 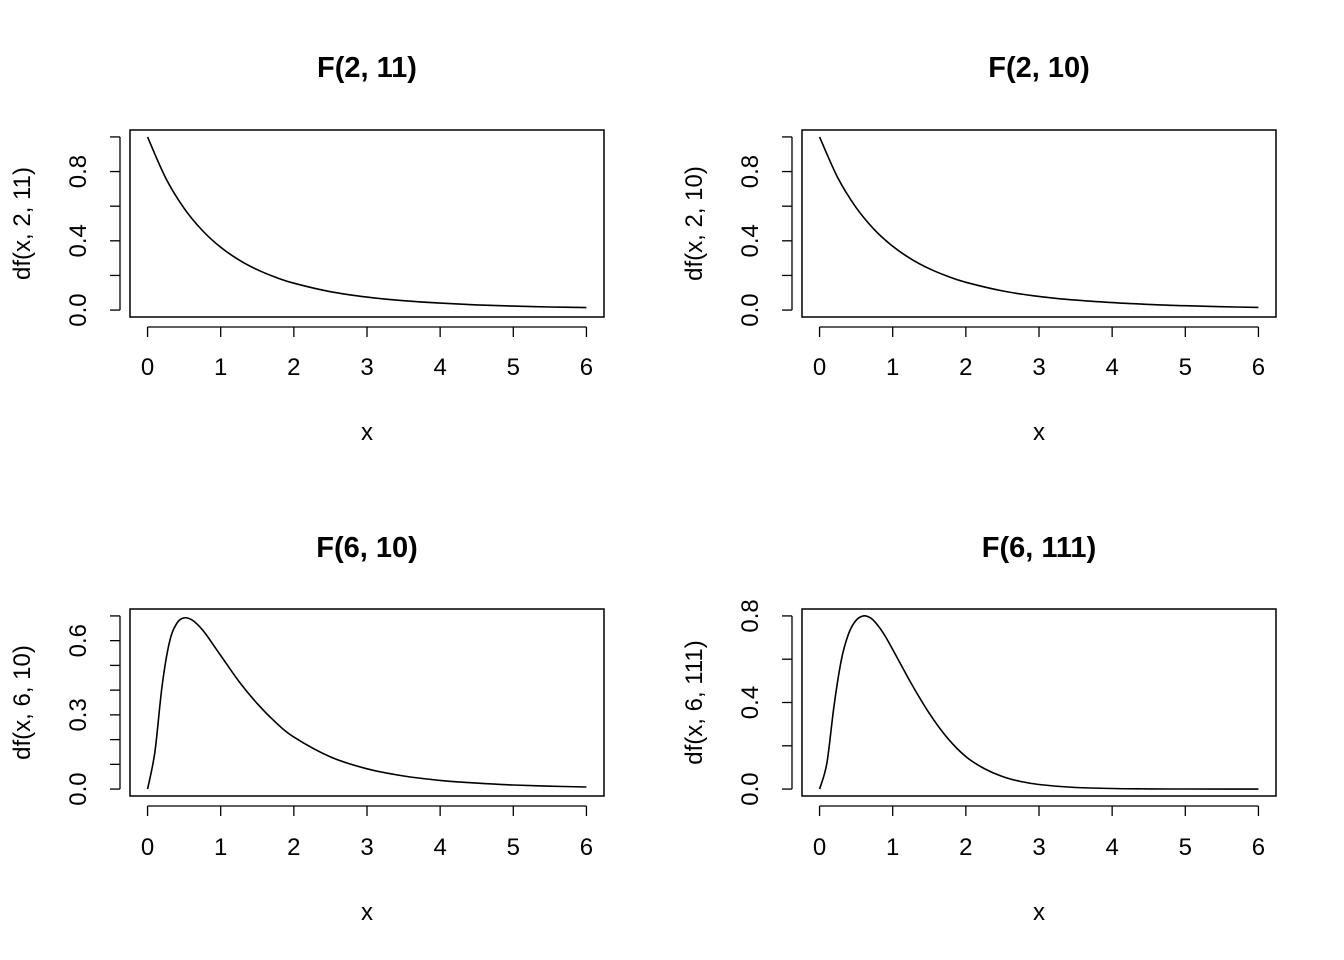 I want to click on y-tick-label: 0.3, so click(x=78, y=714).